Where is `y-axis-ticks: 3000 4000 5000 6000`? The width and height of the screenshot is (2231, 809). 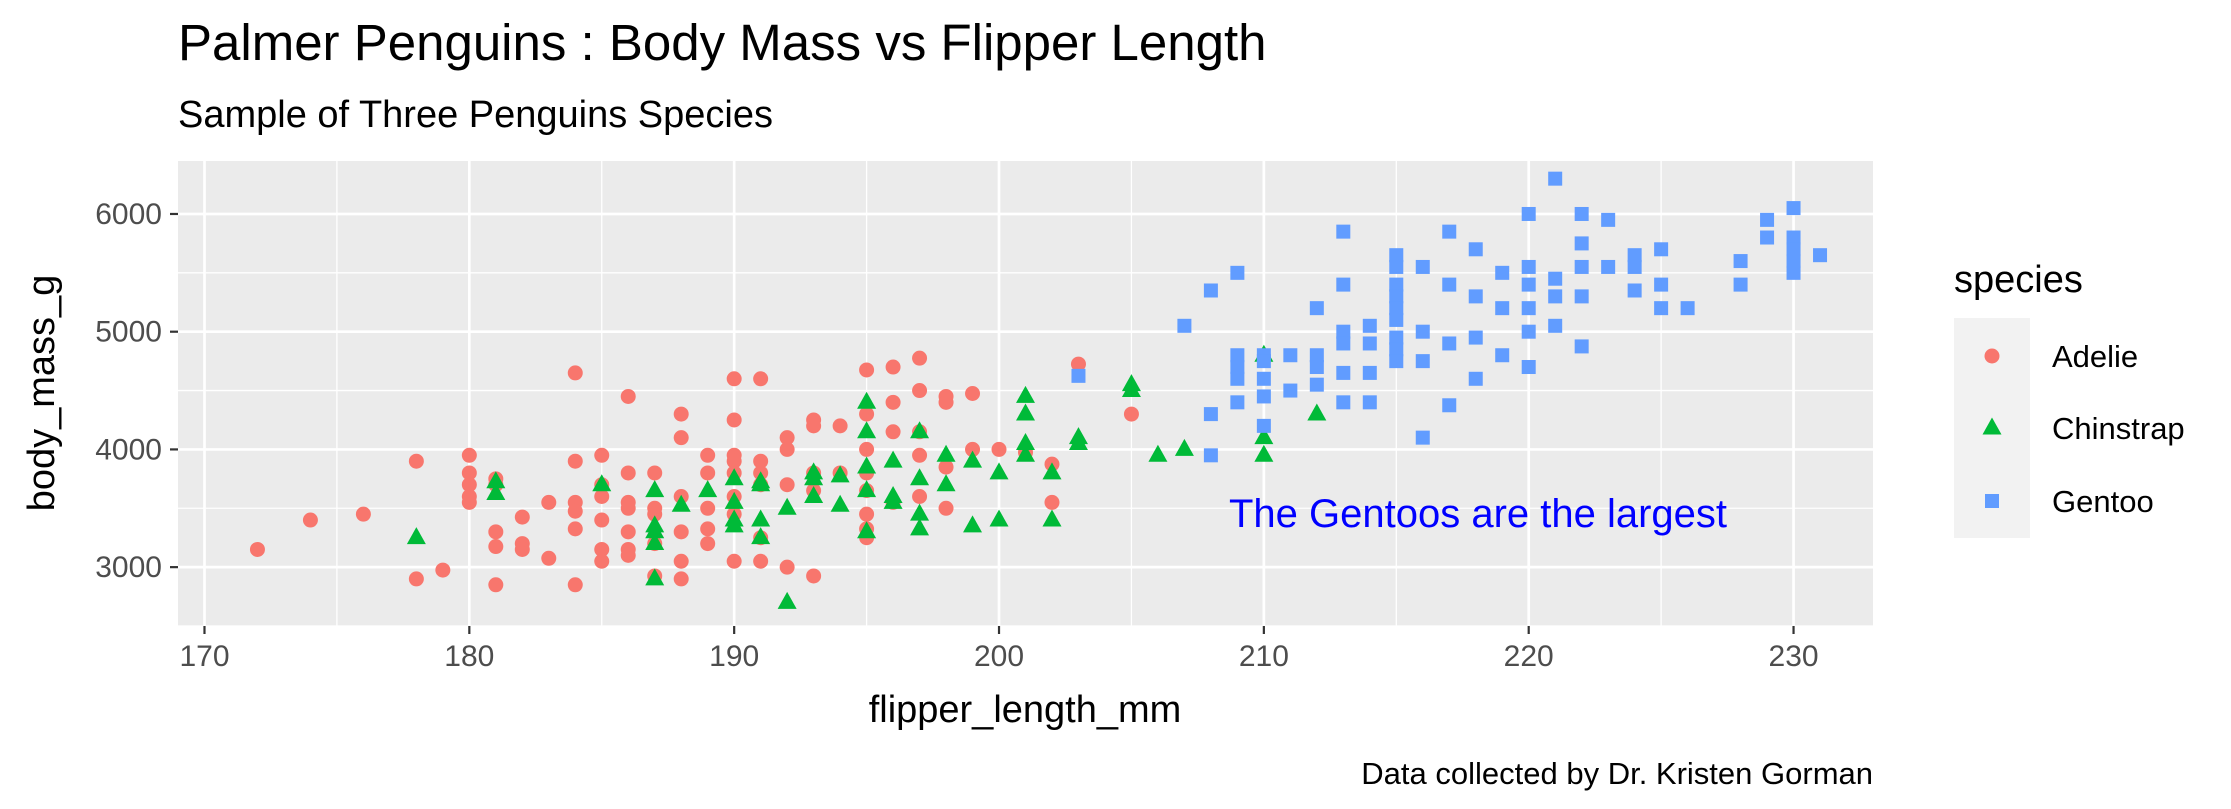 y-axis-ticks: 3000 4000 5000 6000 is located at coordinates (136, 391).